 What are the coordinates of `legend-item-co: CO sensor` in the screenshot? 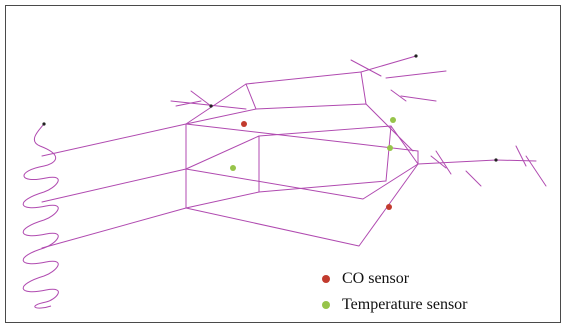 It's located at (395, 279).